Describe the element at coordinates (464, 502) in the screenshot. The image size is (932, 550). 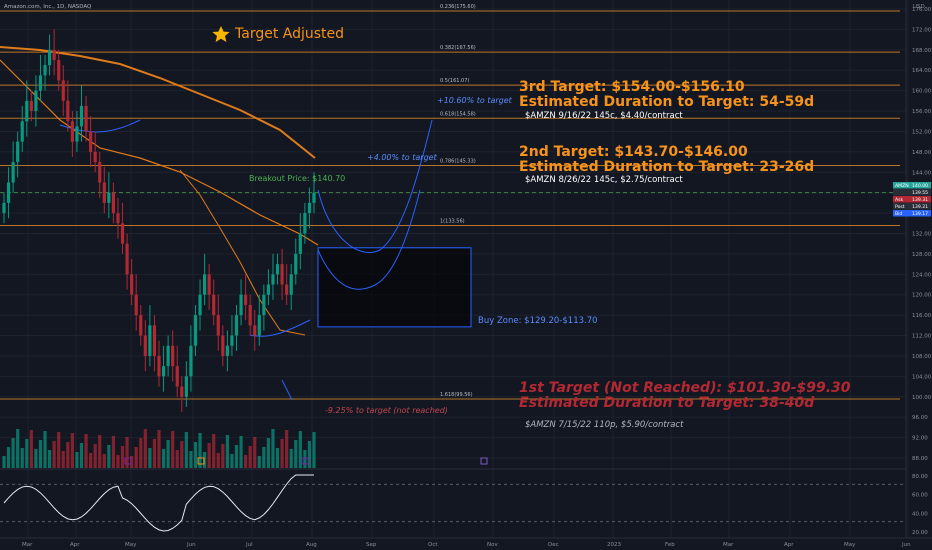
I see `rsi-panel: 80.00 60.00 40.00 20.00` at that location.